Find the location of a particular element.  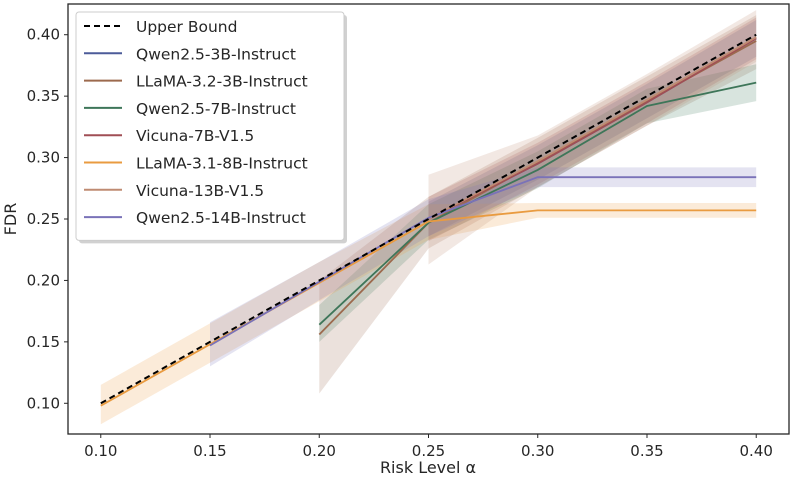

x-axis-ticks: 0.10 0.15 0.20 0.25 0.30 0.35 0.40 is located at coordinates (428, 447).